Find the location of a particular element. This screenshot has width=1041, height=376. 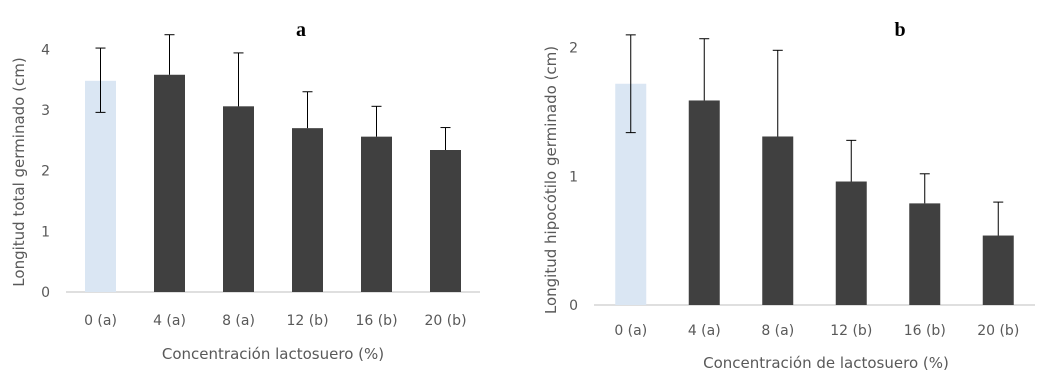

y-tick-label-a: 1 is located at coordinates (45, 232).